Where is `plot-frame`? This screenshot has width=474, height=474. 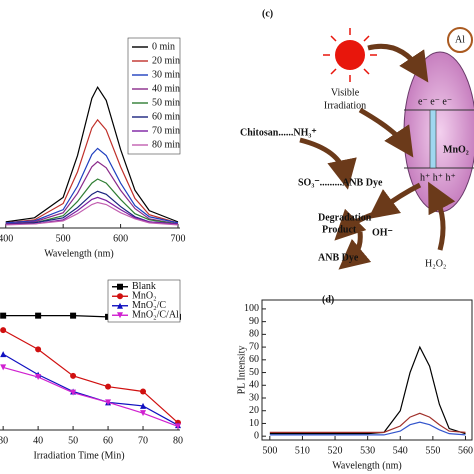
plot-frame is located at coordinates (367, 370).